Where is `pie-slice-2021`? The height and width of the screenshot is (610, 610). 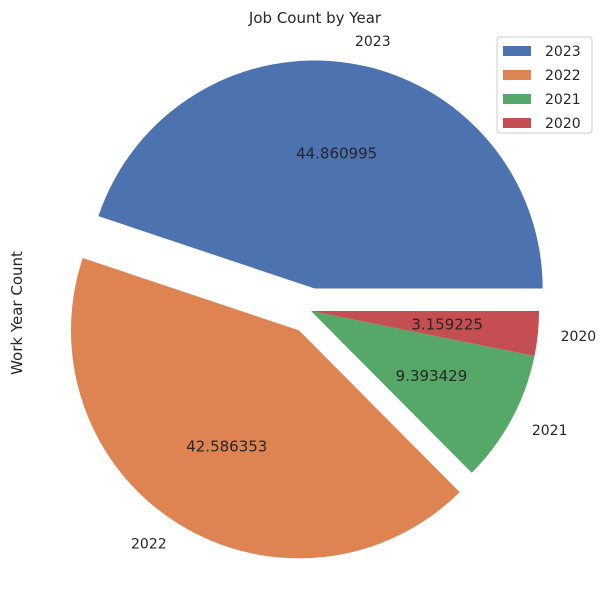 pie-slice-2021 is located at coordinates (423, 392).